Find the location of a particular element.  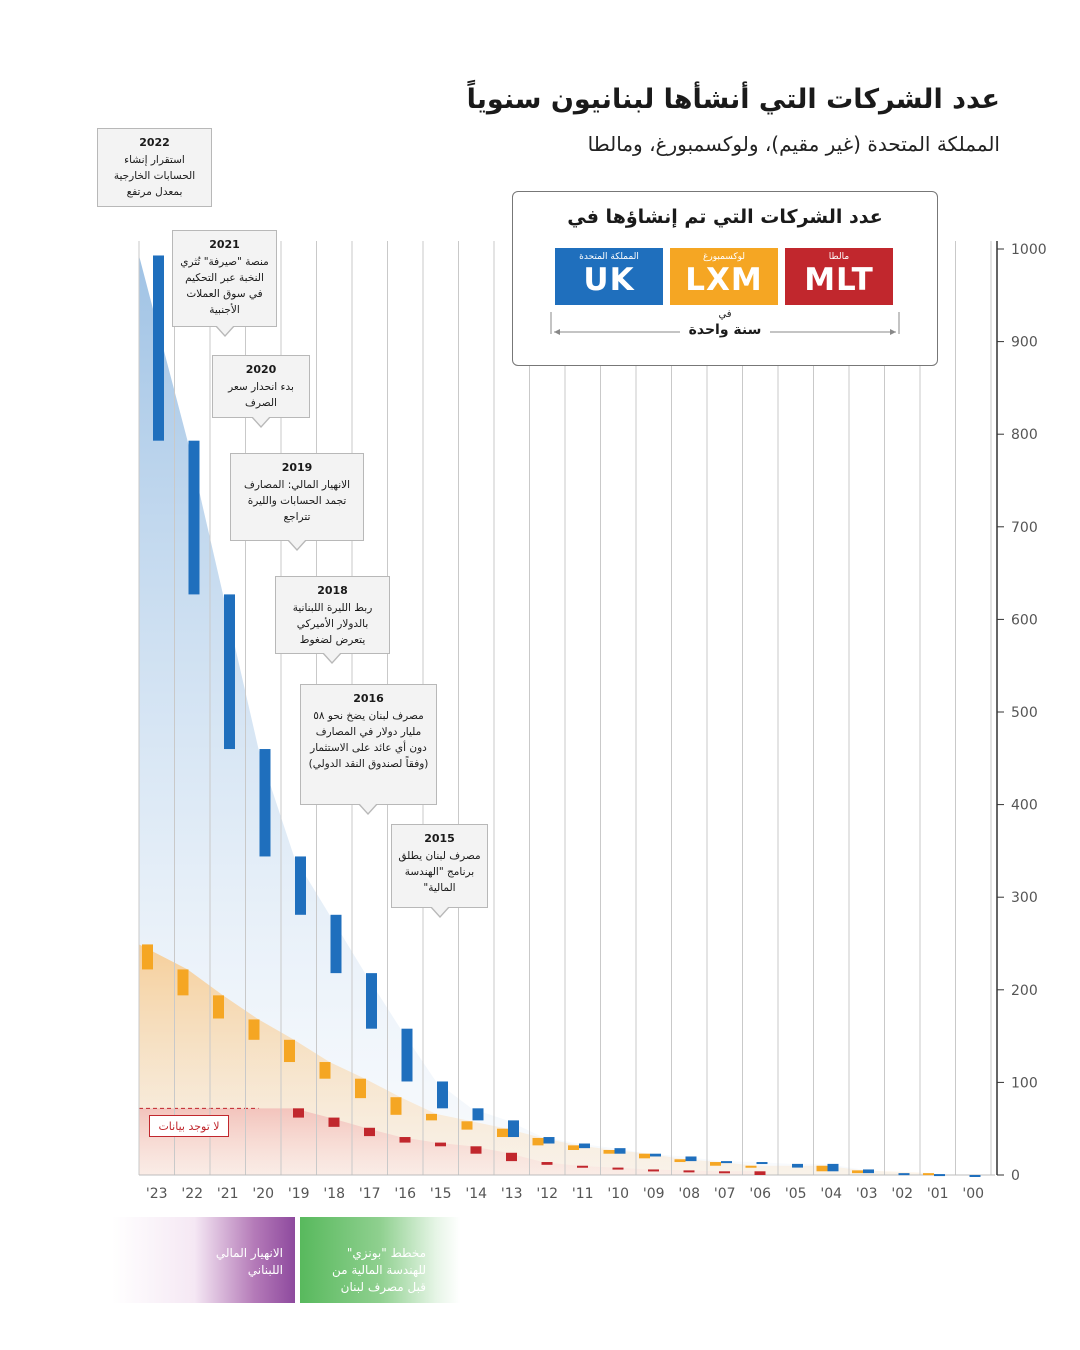

legend-chip-mlt: مالطا MLT is located at coordinates (839, 276).